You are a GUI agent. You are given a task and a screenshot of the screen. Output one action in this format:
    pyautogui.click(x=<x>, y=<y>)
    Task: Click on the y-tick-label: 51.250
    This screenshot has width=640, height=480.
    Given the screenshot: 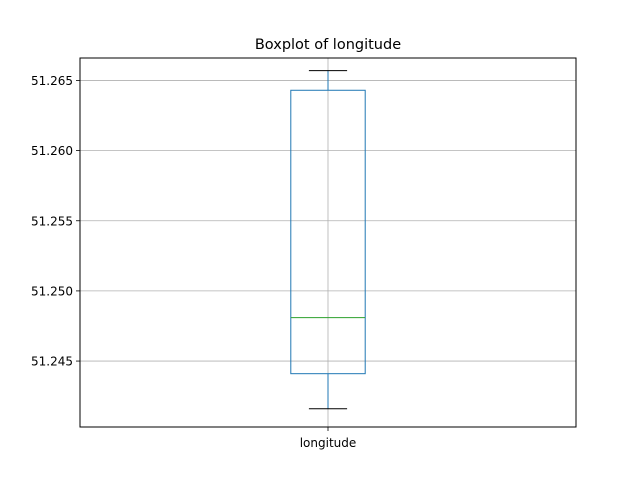 What is the action you would take?
    pyautogui.click(x=52, y=291)
    